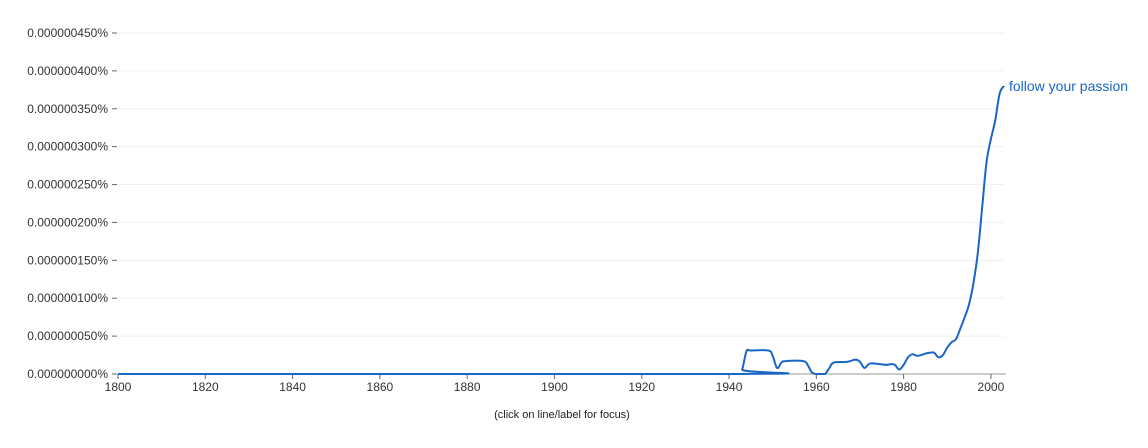  What do you see at coordinates (1068, 86) in the screenshot?
I see `series-label: follow your passion` at bounding box center [1068, 86].